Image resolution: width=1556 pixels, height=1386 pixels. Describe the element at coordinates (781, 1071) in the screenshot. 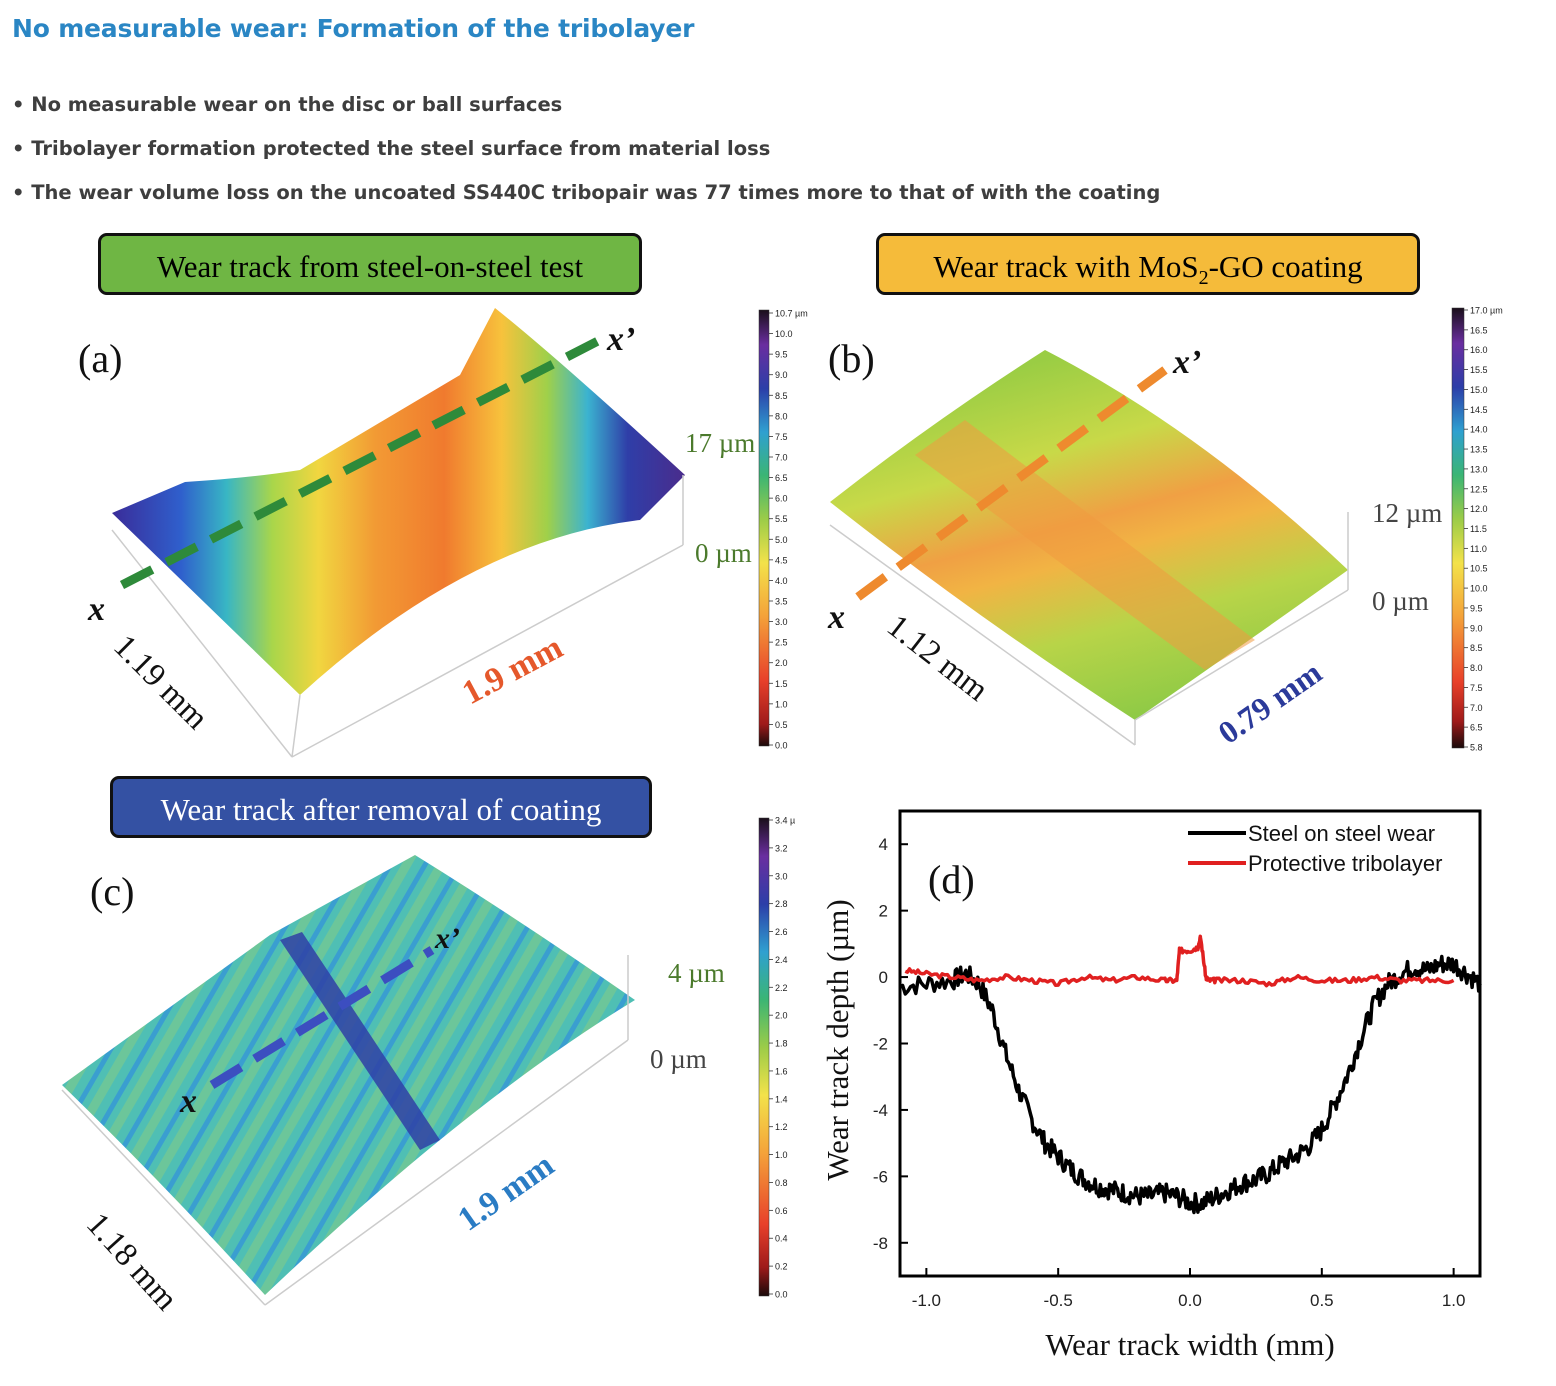

I see `panel-c-colorbar-tick-label: 1.6` at that location.